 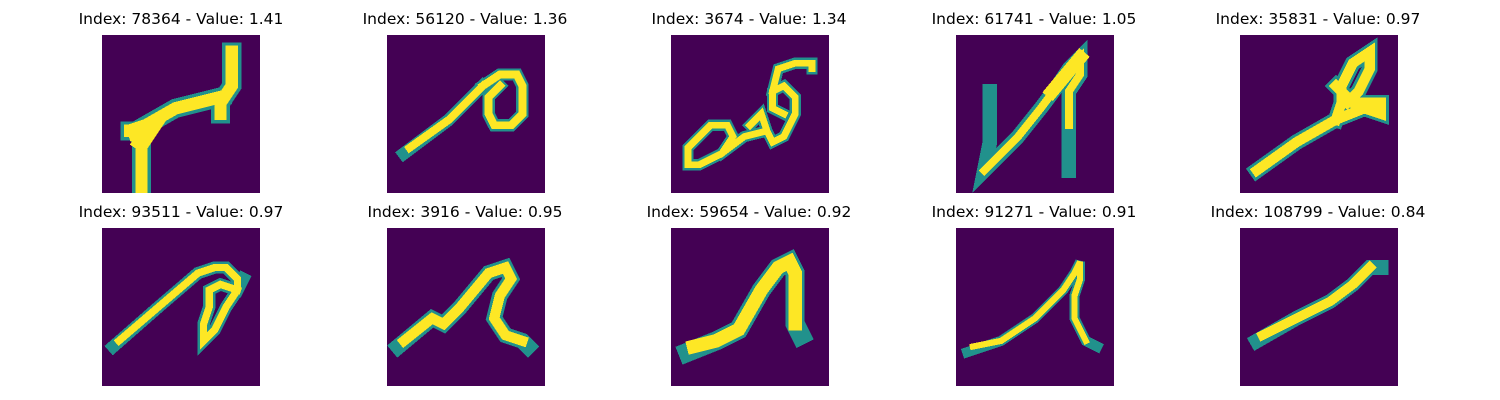 What do you see at coordinates (1034, 19) in the screenshot?
I see `panel-title: Index: 61741 - Value: 1.05` at bounding box center [1034, 19].